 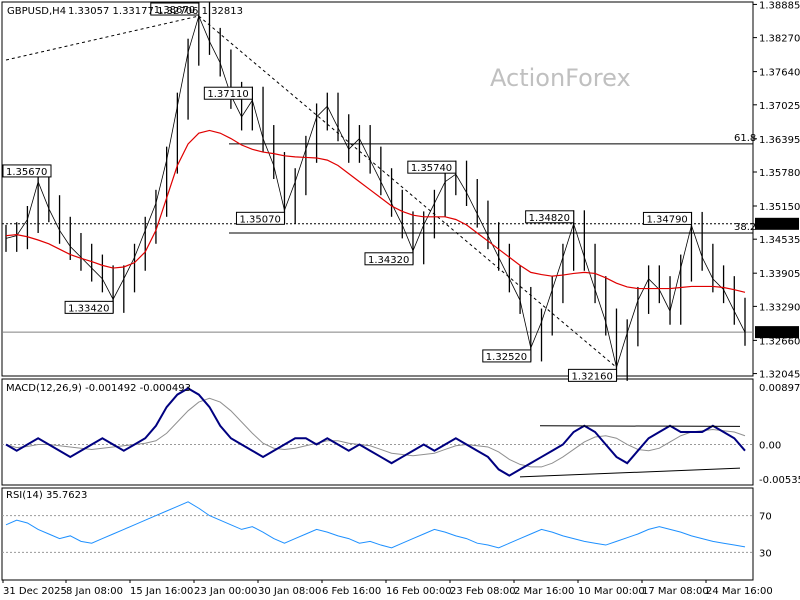 I want to click on macd-signal-line, so click(x=375, y=432).